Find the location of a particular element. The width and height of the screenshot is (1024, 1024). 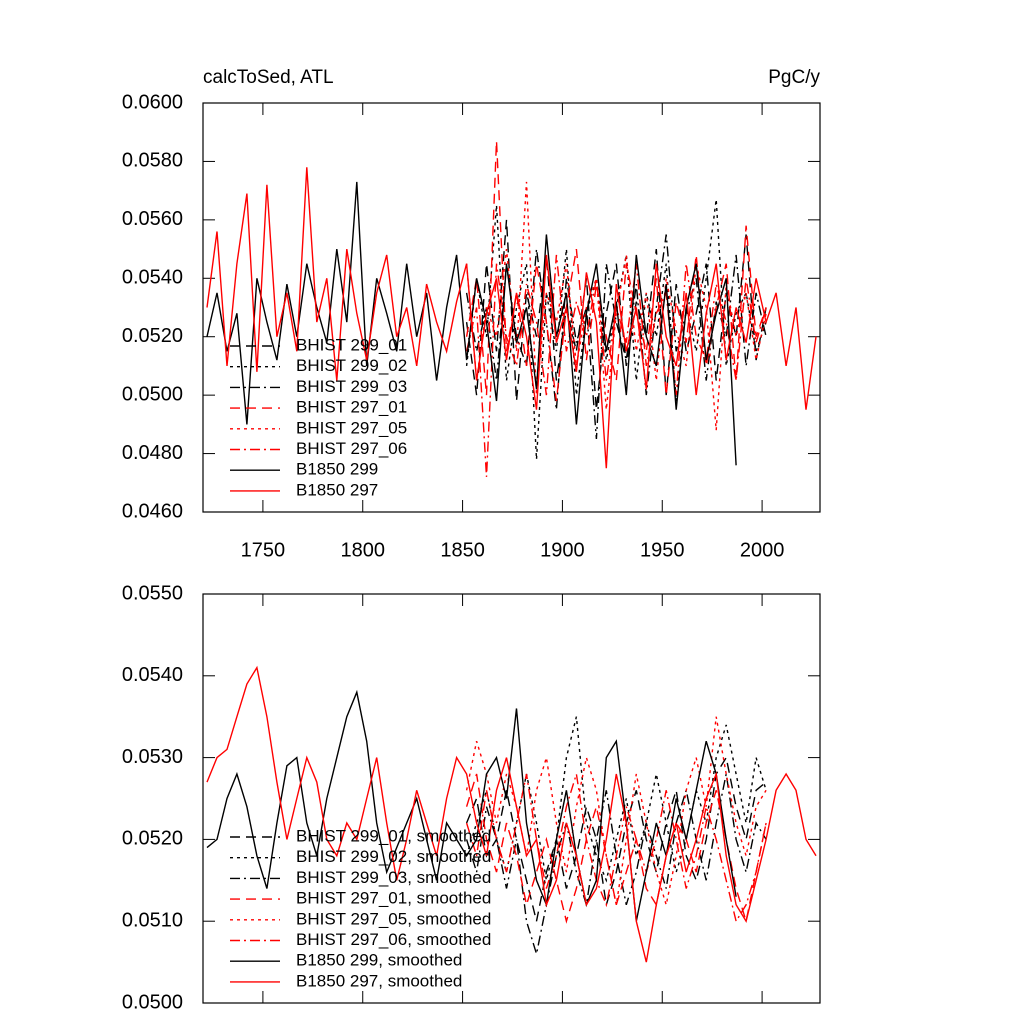

units-label: PgC/y is located at coordinates (794, 77).